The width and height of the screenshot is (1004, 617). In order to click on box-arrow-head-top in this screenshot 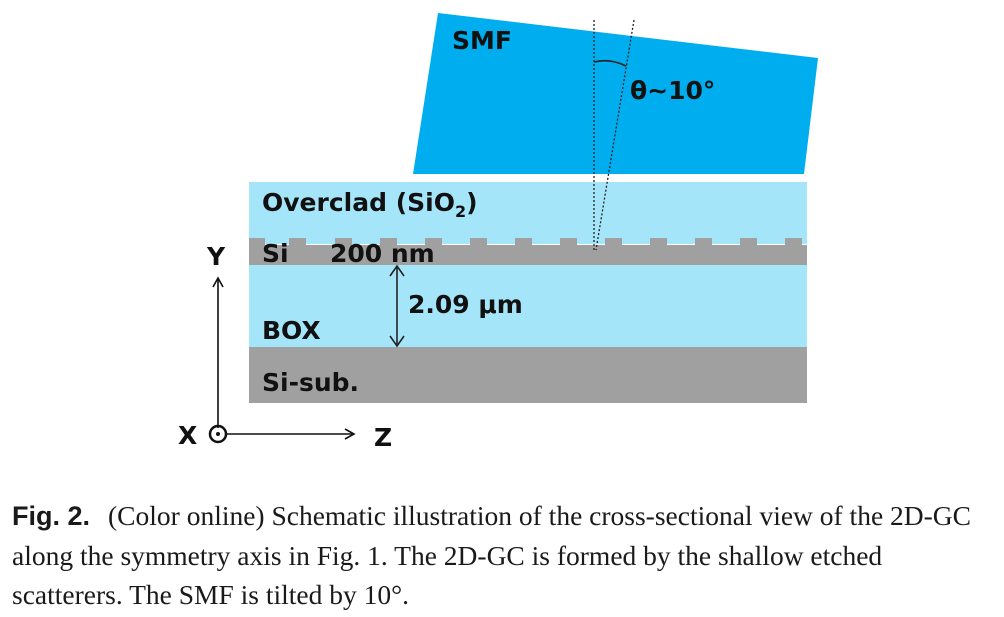, I will do `click(397, 270)`.